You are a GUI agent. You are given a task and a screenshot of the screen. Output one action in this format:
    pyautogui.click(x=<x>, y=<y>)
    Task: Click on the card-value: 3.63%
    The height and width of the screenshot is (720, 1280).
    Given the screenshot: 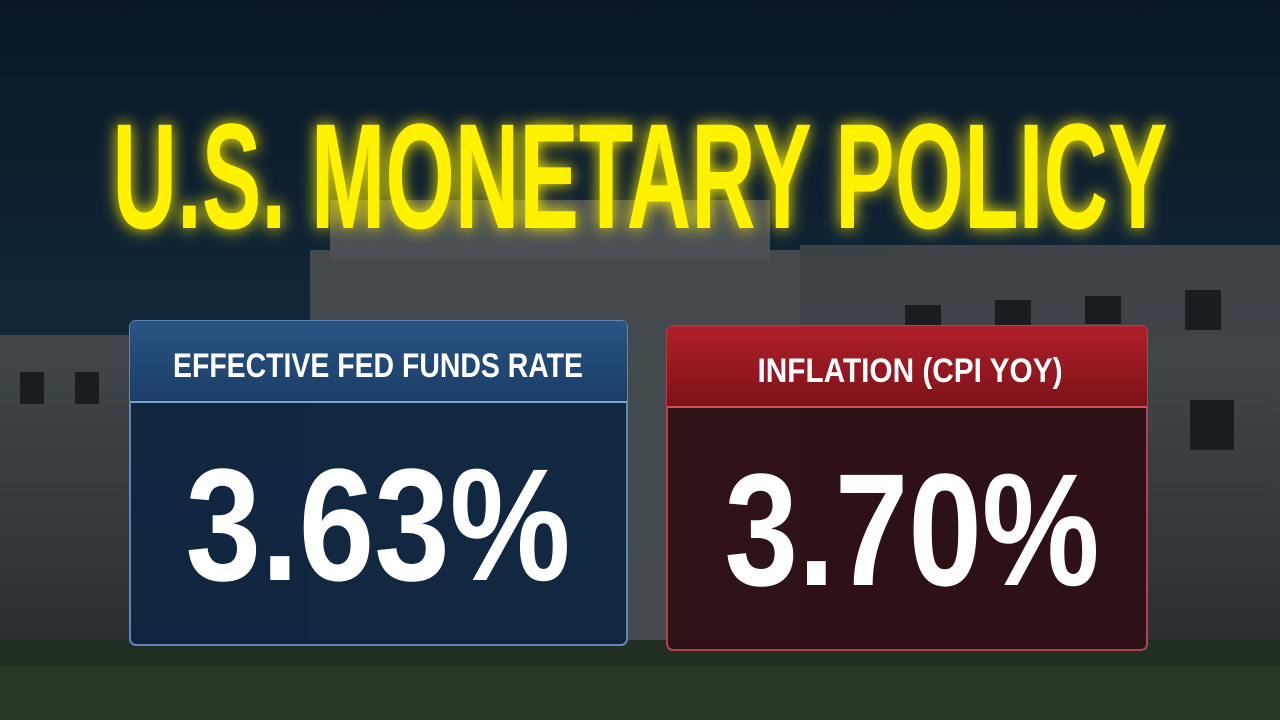 What is the action you would take?
    pyautogui.click(x=378, y=524)
    